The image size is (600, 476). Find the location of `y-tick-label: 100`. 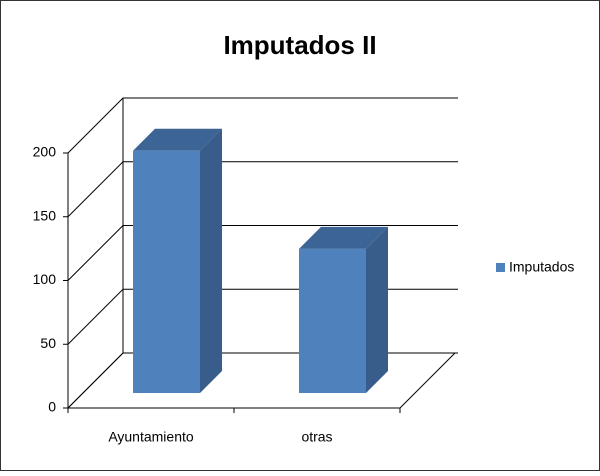

y-tick-label: 100 is located at coordinates (45, 279).